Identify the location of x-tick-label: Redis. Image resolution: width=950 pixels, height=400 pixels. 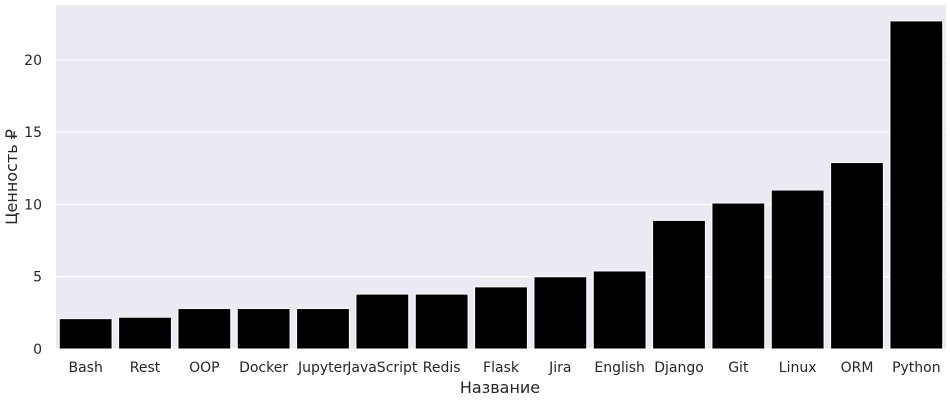
(442, 368).